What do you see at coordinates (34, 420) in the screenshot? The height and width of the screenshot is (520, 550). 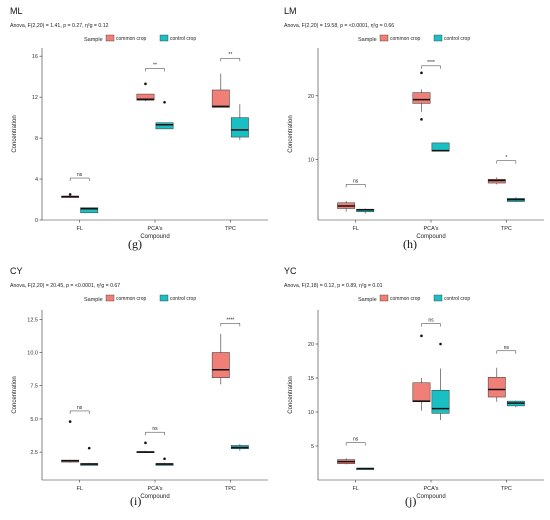 I see `y-tick-label: 5.0` at bounding box center [34, 420].